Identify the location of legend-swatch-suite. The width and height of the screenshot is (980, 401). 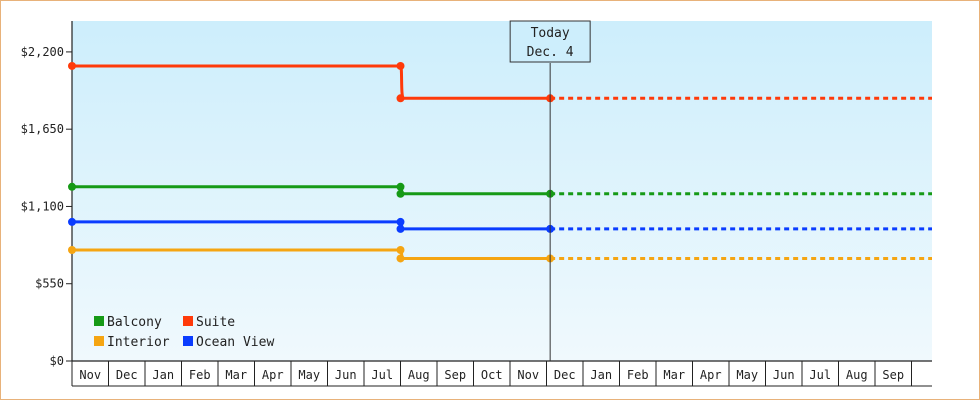
(188, 321).